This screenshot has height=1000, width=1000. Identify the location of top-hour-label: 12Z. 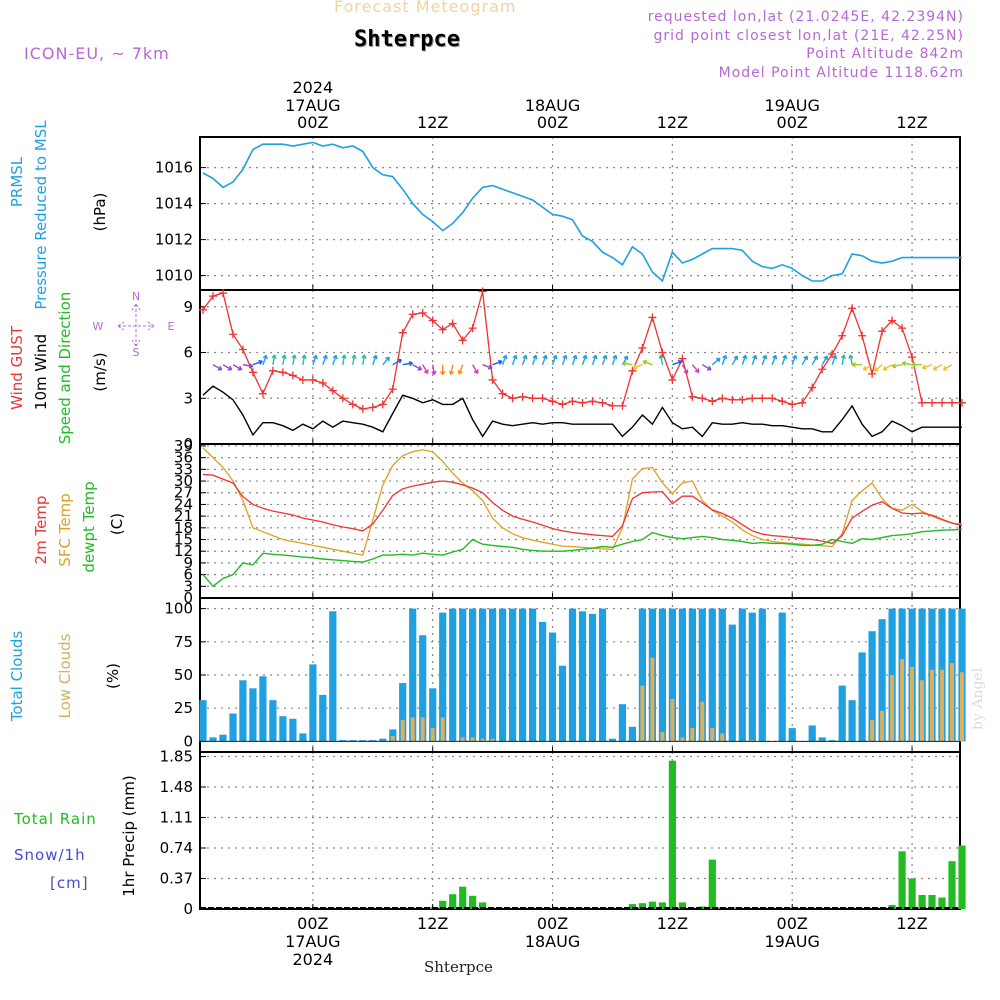
(911, 122).